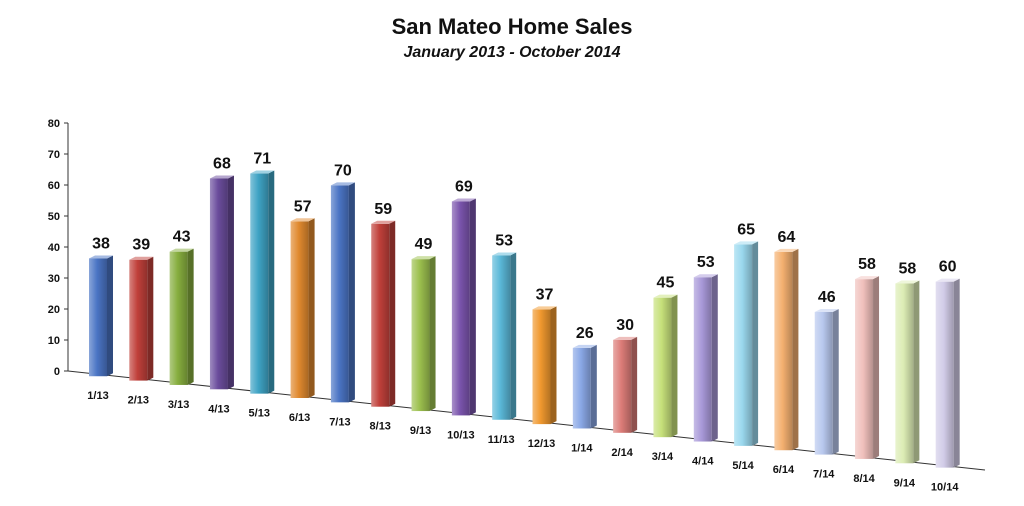  I want to click on chart-title: San Mateo Home Sales, so click(512, 26).